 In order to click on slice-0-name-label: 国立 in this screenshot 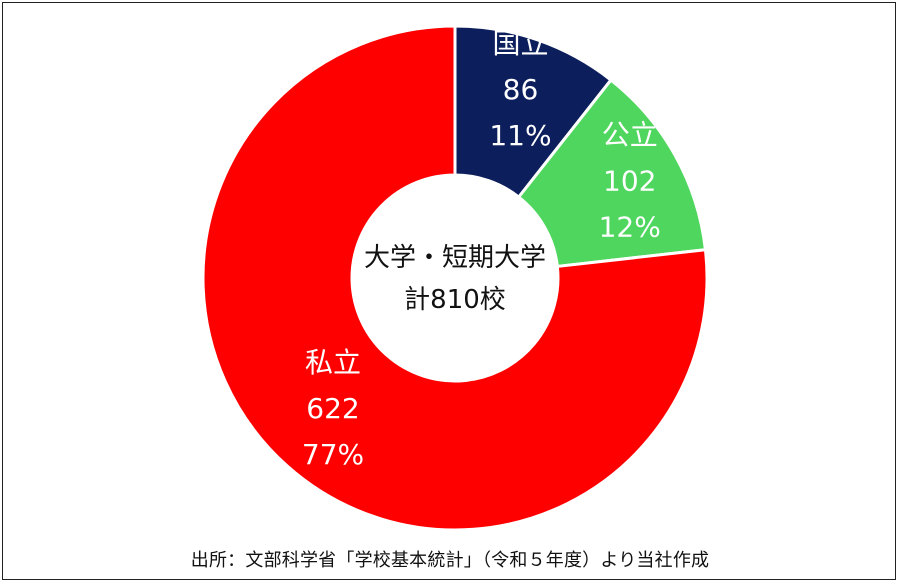, I will do `click(520, 43)`.